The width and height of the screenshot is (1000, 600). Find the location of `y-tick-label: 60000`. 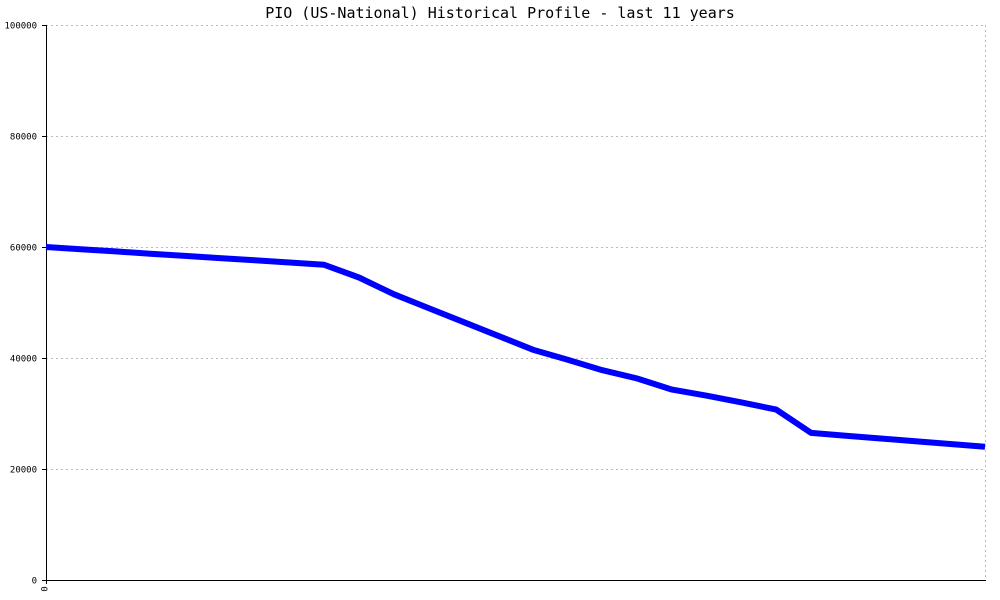

y-tick-label: 60000 is located at coordinates (23, 249).